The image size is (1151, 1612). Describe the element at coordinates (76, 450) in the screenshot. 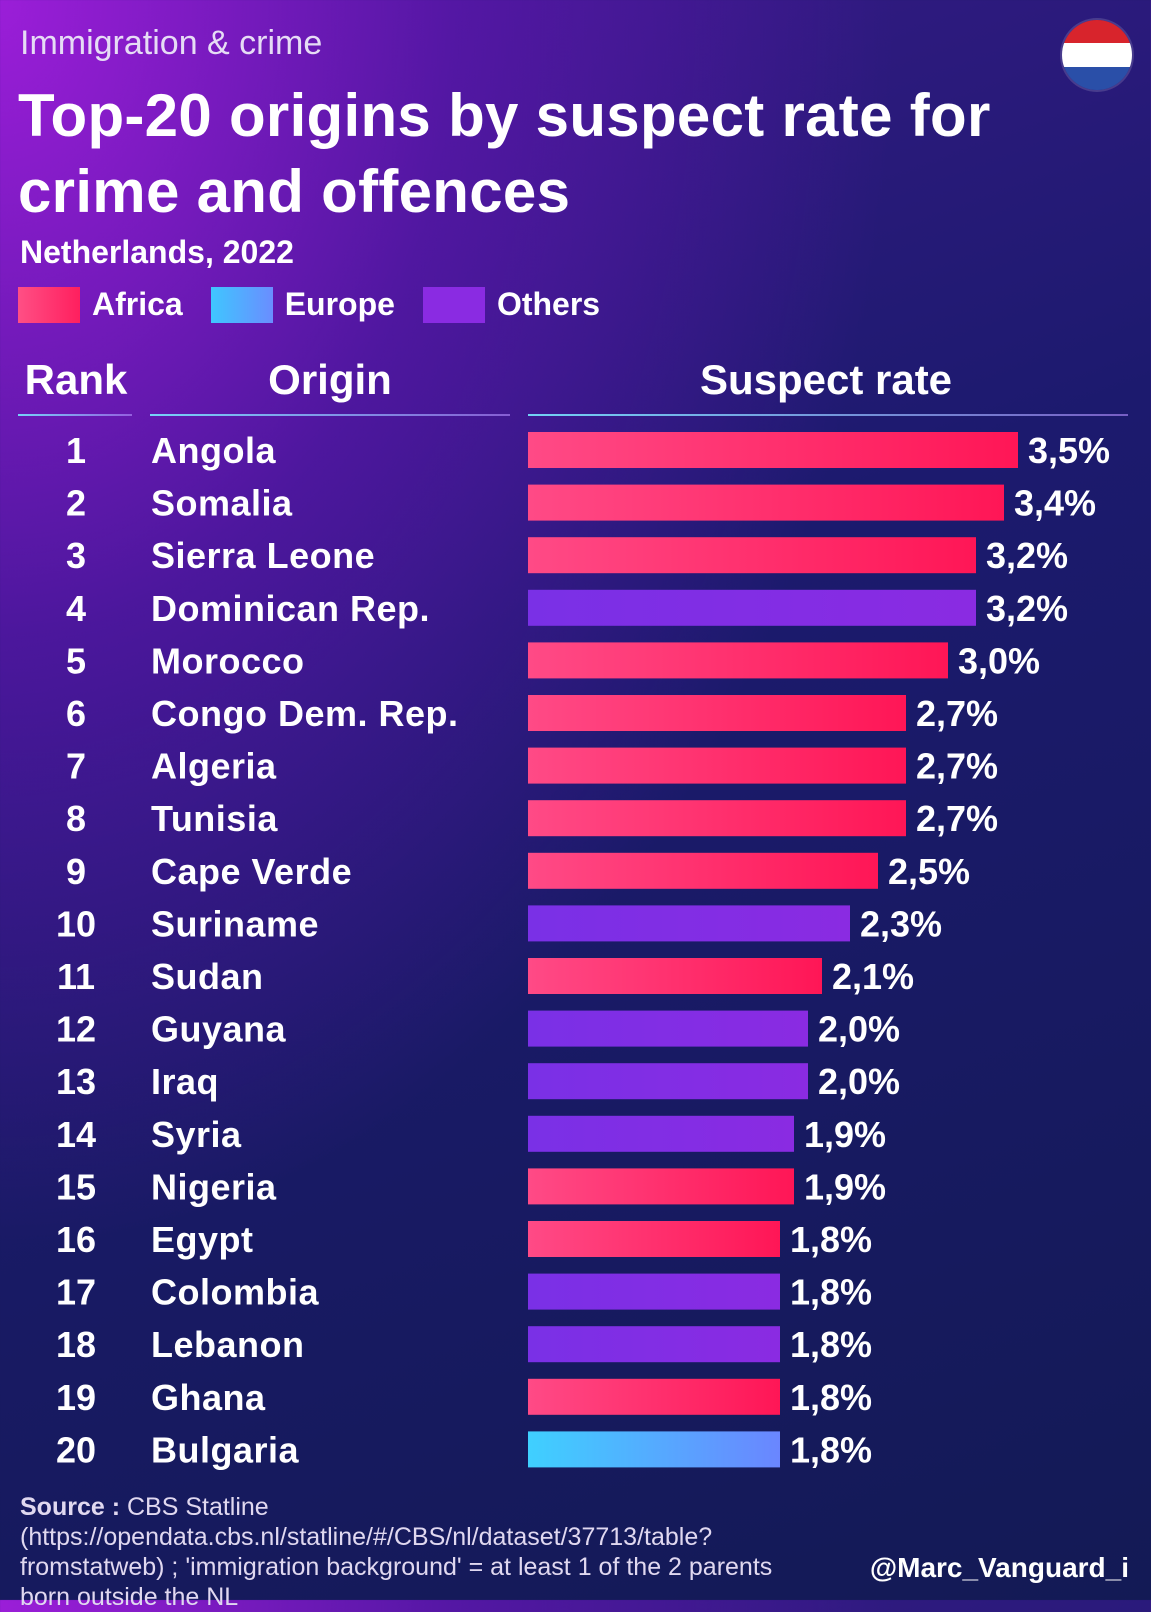

I see `rank-label: 1` at that location.